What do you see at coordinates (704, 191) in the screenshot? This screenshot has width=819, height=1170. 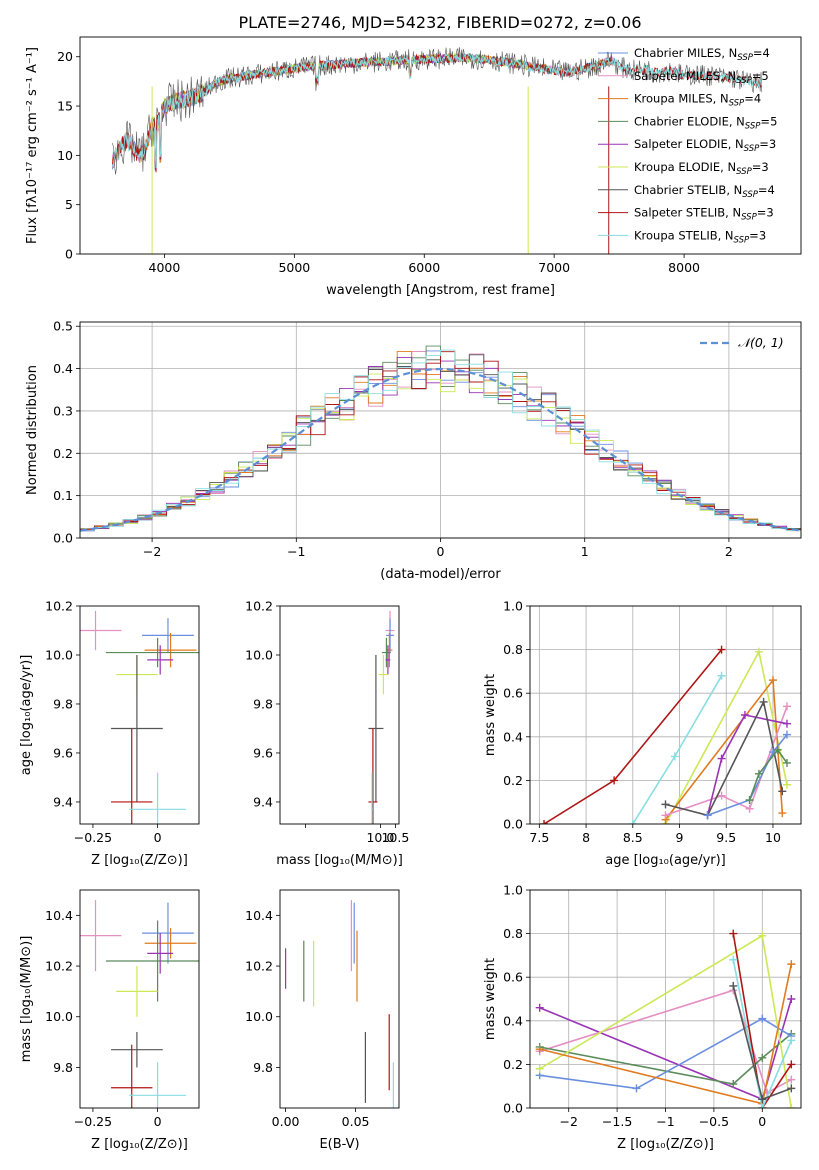 I see `legend-entry: Chabrier STELIB, NSSP=4` at bounding box center [704, 191].